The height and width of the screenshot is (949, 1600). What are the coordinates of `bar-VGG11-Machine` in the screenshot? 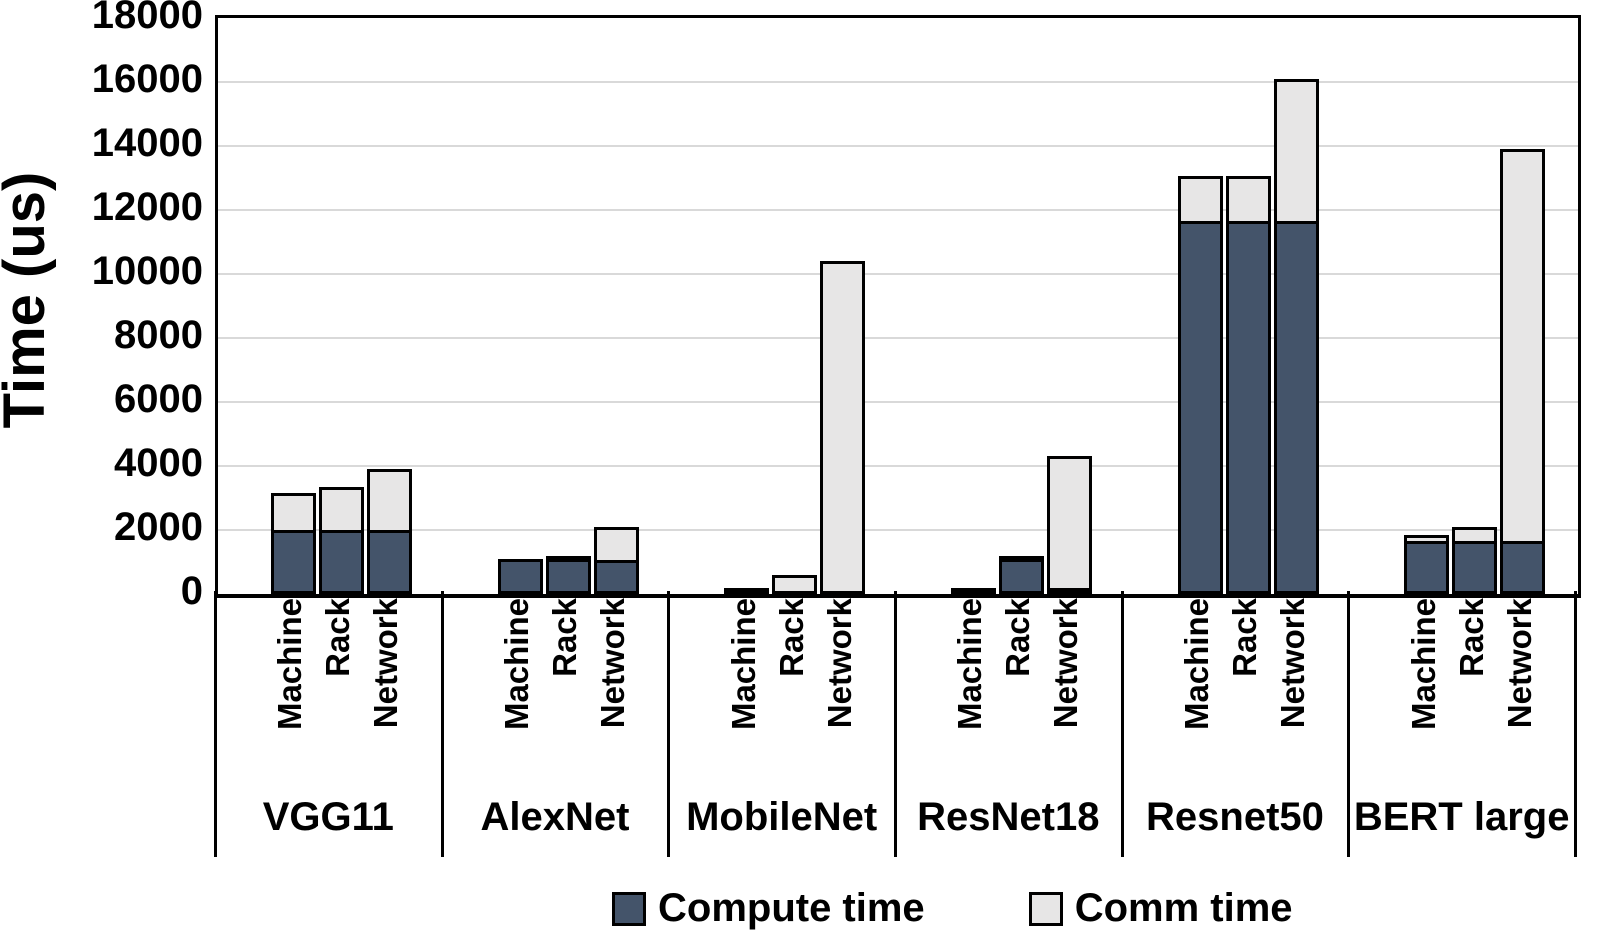 It's located at (293, 543).